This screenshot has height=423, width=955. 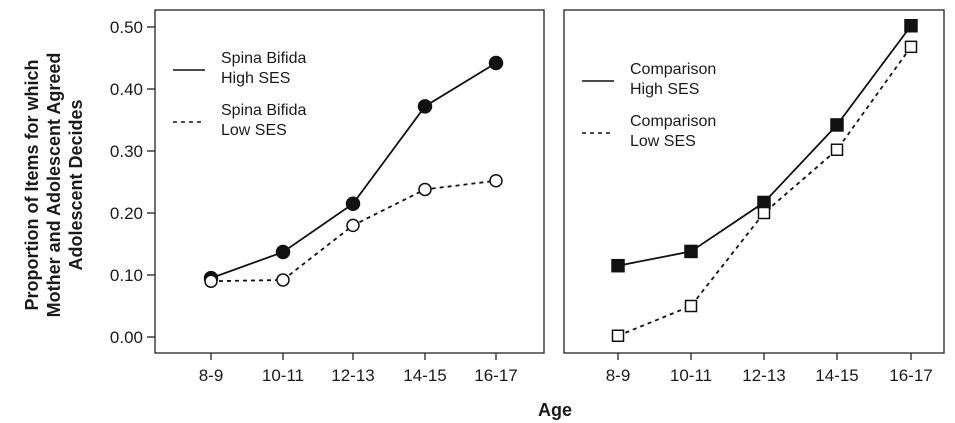 What do you see at coordinates (32, 185) in the screenshot?
I see `y-axis-title-line-1: Proportion of Items for which` at bounding box center [32, 185].